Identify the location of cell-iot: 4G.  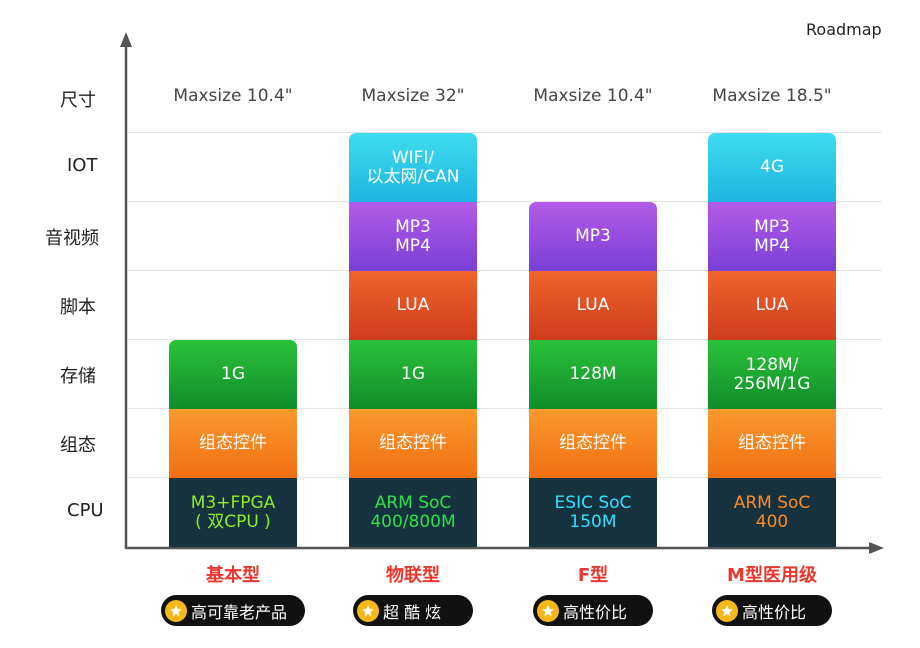
(772, 167).